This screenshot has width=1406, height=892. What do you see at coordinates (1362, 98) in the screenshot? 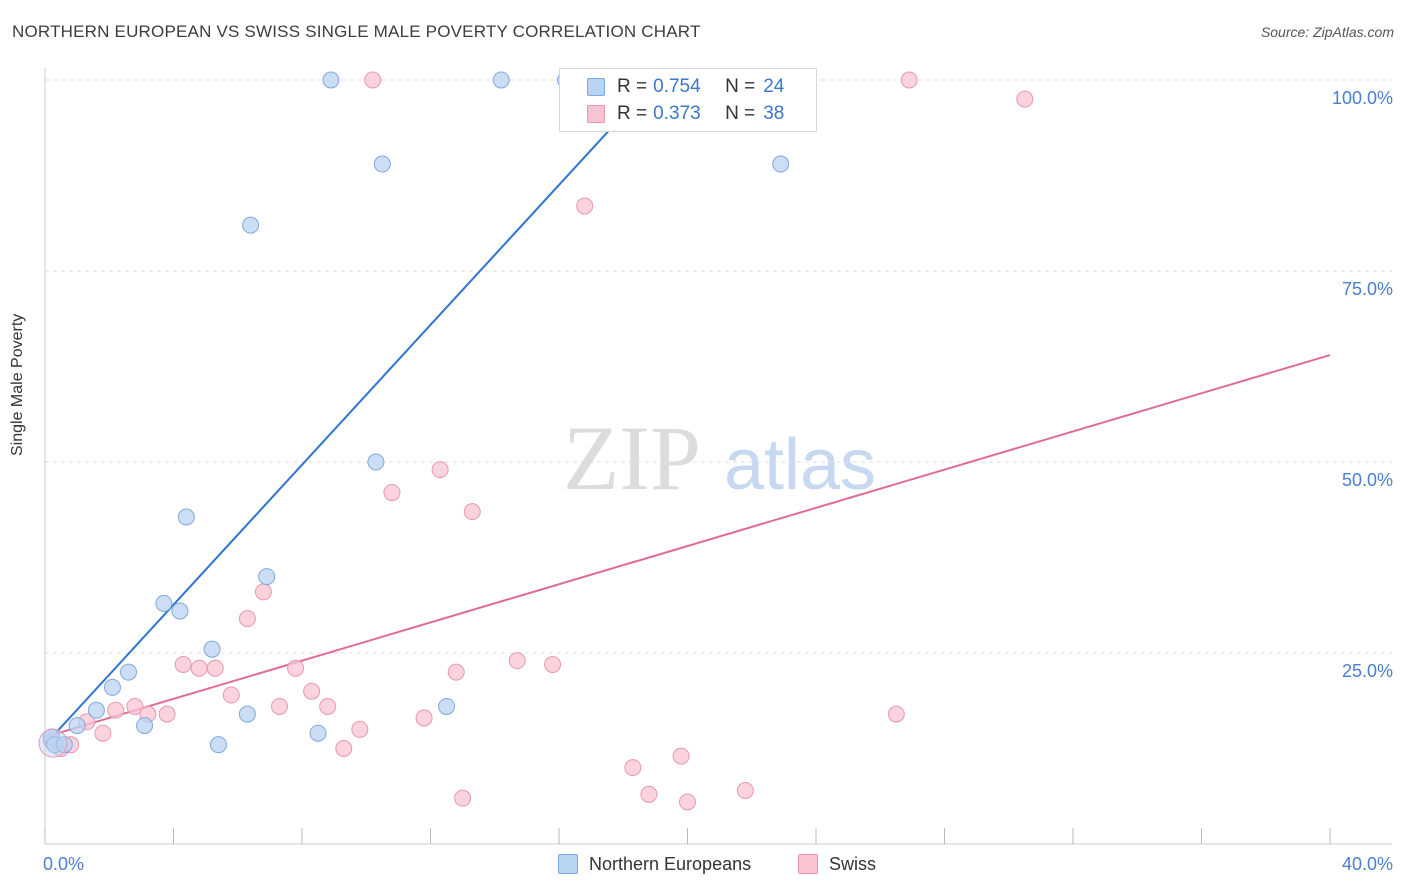
I see `y-tick-label: 100.0%` at bounding box center [1362, 98].